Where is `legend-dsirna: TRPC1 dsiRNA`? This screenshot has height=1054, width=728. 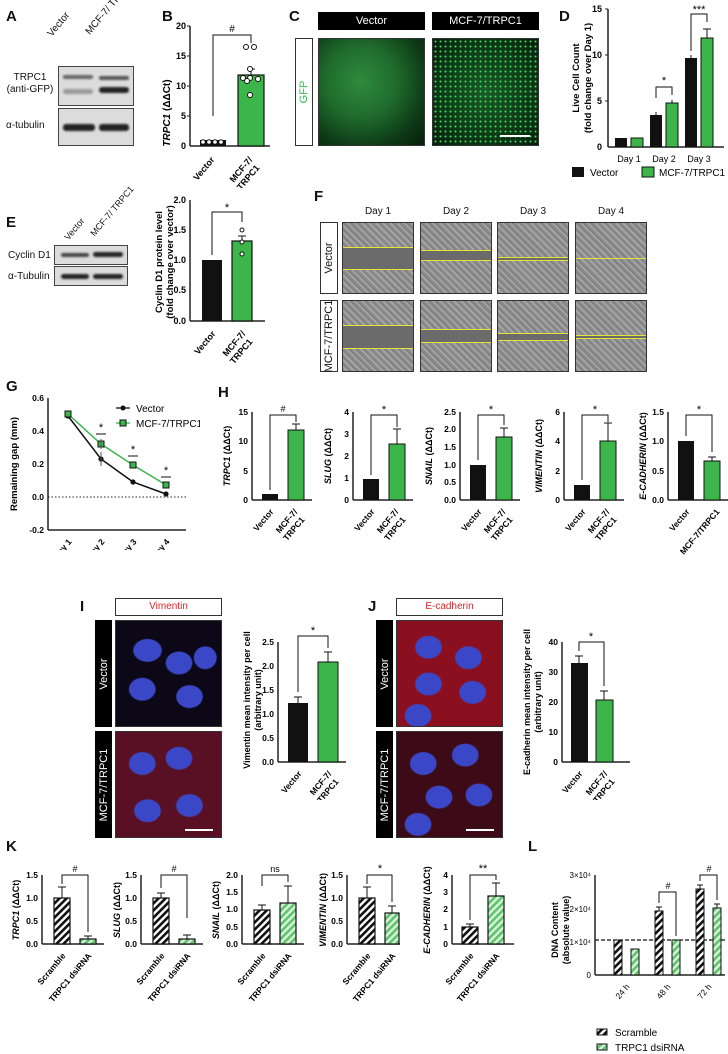 legend-dsirna: TRPC1 dsiRNA is located at coordinates (650, 1048).